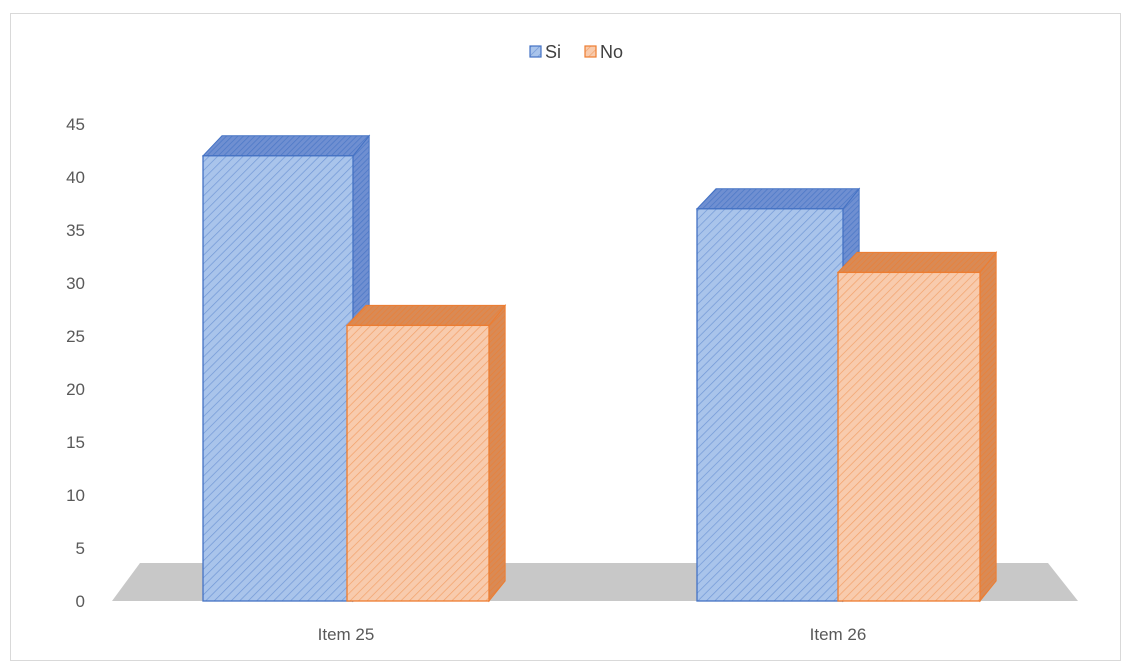 Image resolution: width=1133 pixels, height=668 pixels. What do you see at coordinates (611, 52) in the screenshot?
I see `legend-label: No` at bounding box center [611, 52].